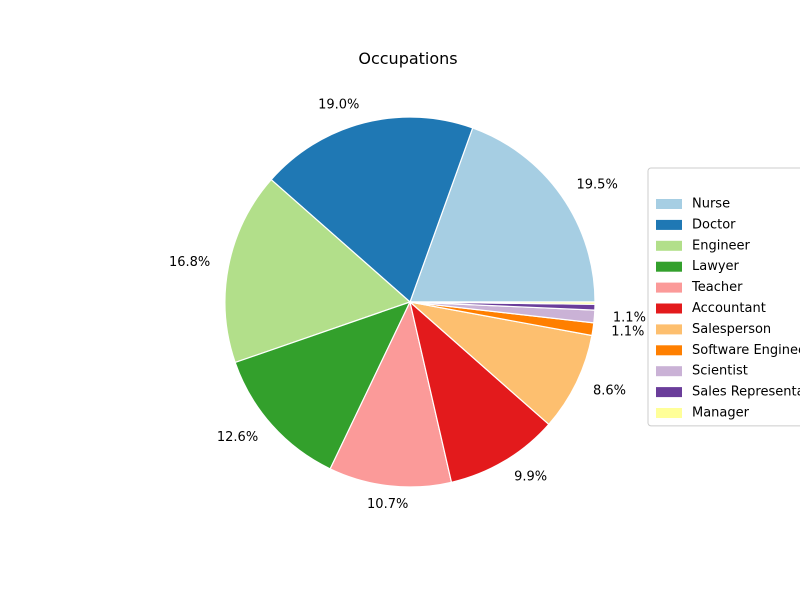  Describe the element at coordinates (627, 331) in the screenshot. I see `slice-label-software-engineer: 1.1%` at that location.